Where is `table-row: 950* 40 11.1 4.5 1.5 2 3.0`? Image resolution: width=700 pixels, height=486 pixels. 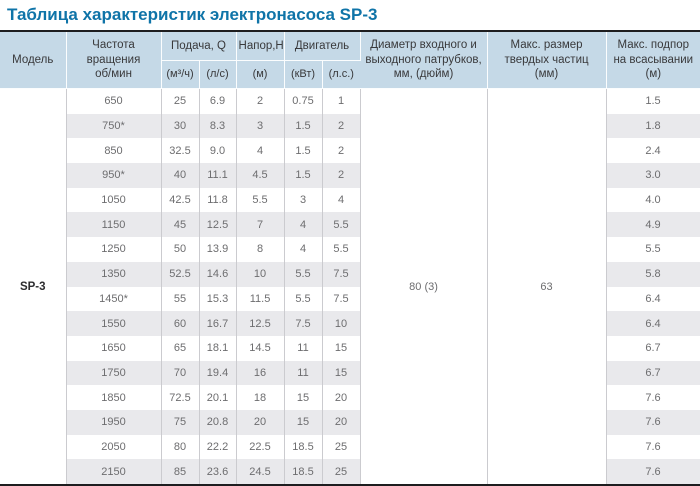 table-row: 950* 40 11.1 4.5 1.5 2 3.0 is located at coordinates (350, 175).